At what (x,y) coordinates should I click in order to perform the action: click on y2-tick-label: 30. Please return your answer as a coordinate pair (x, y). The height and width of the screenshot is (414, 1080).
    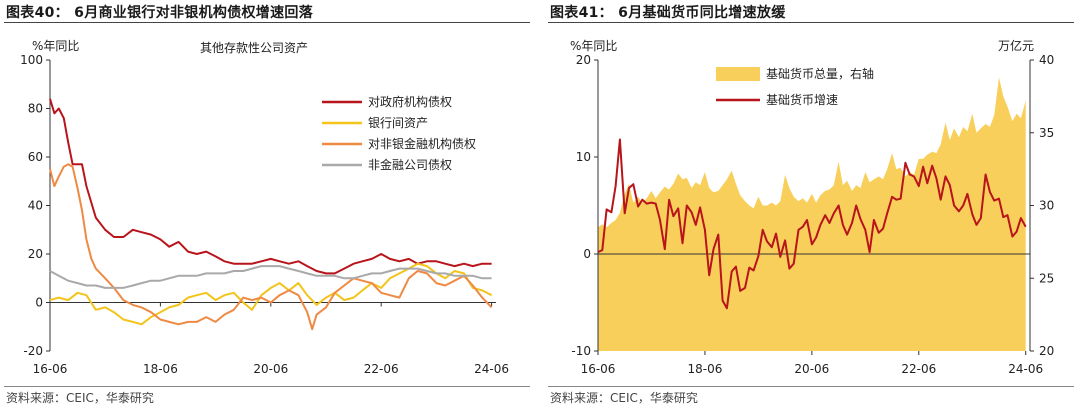
    Looking at the image, I should click on (1046, 206).